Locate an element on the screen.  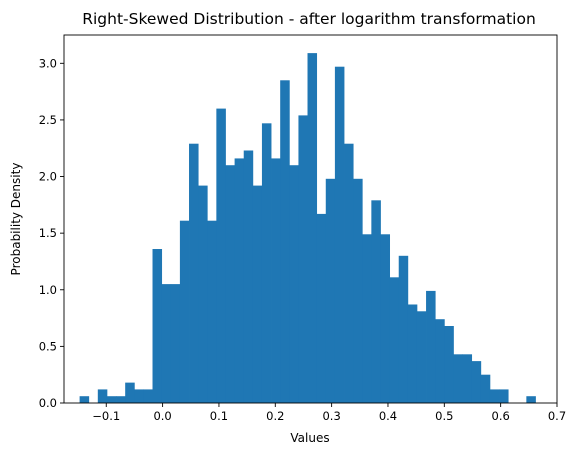
y-tick-label-5: 2.5 is located at coordinates (48, 120).